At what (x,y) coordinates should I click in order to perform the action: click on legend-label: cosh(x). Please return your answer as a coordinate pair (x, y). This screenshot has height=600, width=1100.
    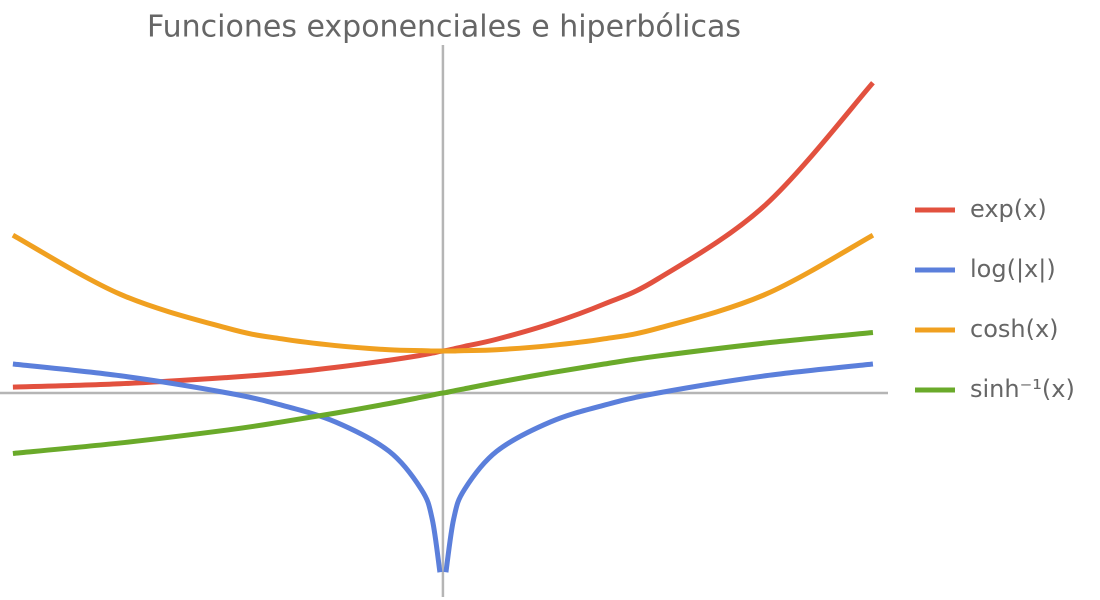
    Looking at the image, I should click on (1014, 329).